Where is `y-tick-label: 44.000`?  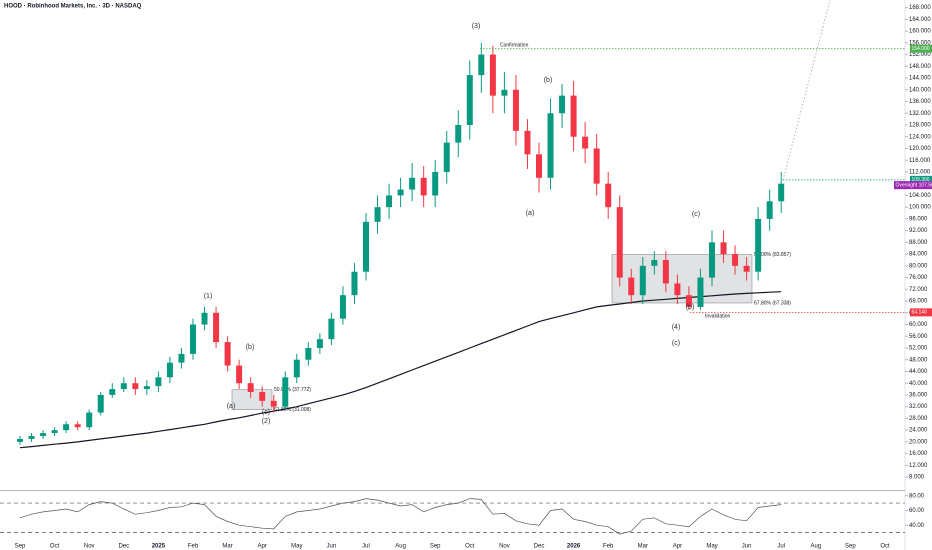 y-tick-label: 44.000 is located at coordinates (918, 372).